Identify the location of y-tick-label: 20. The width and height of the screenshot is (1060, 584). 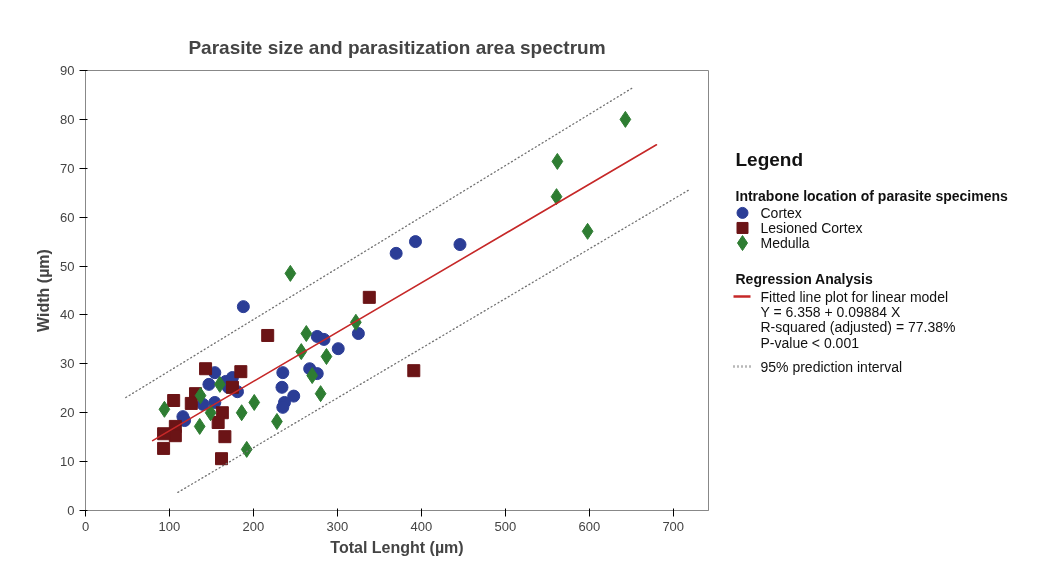
(67, 413).